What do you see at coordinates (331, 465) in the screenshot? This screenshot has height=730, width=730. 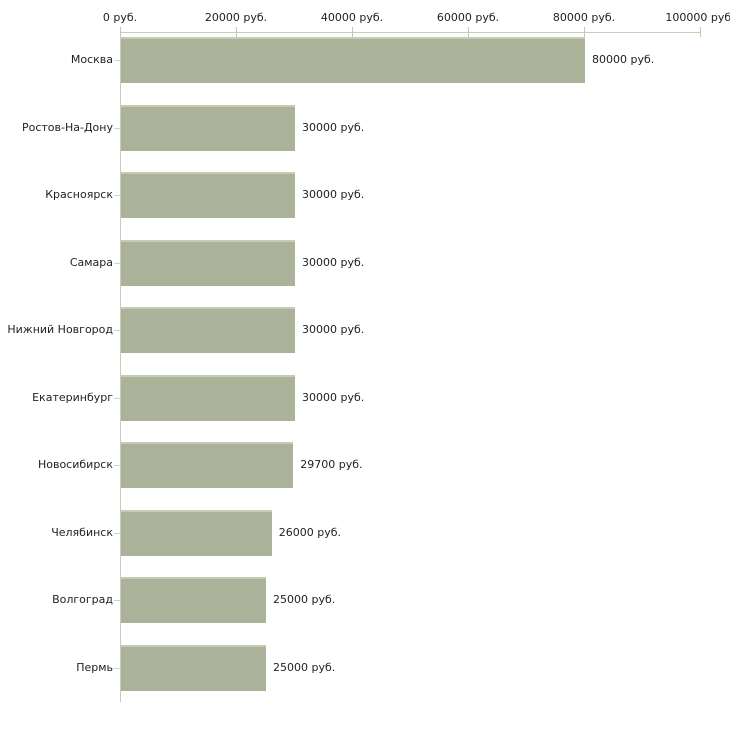 I see `value-label: 29700 руб.` at bounding box center [331, 465].